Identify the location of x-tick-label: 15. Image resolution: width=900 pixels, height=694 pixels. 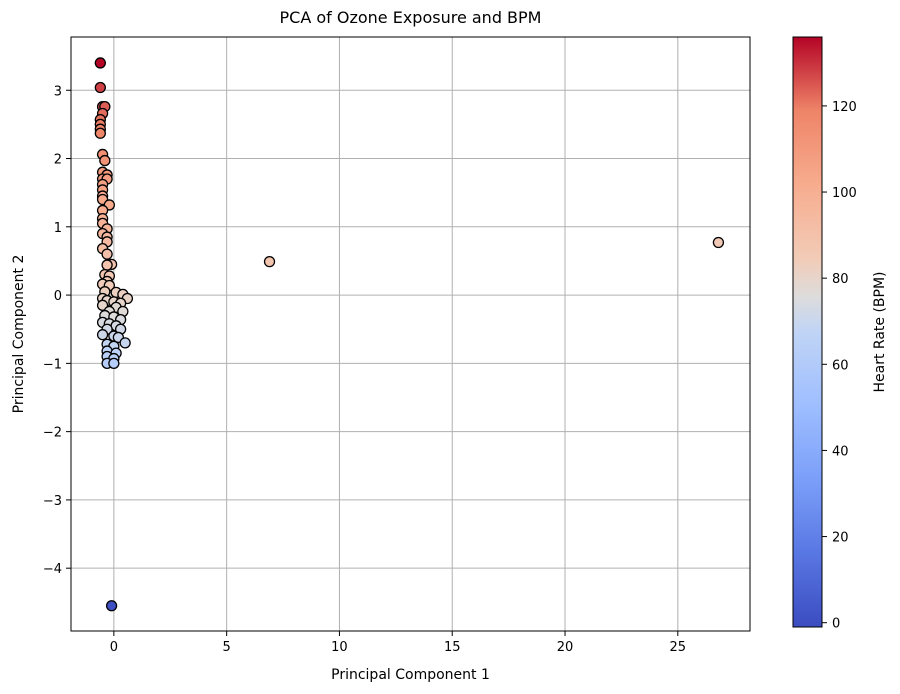
(452, 647).